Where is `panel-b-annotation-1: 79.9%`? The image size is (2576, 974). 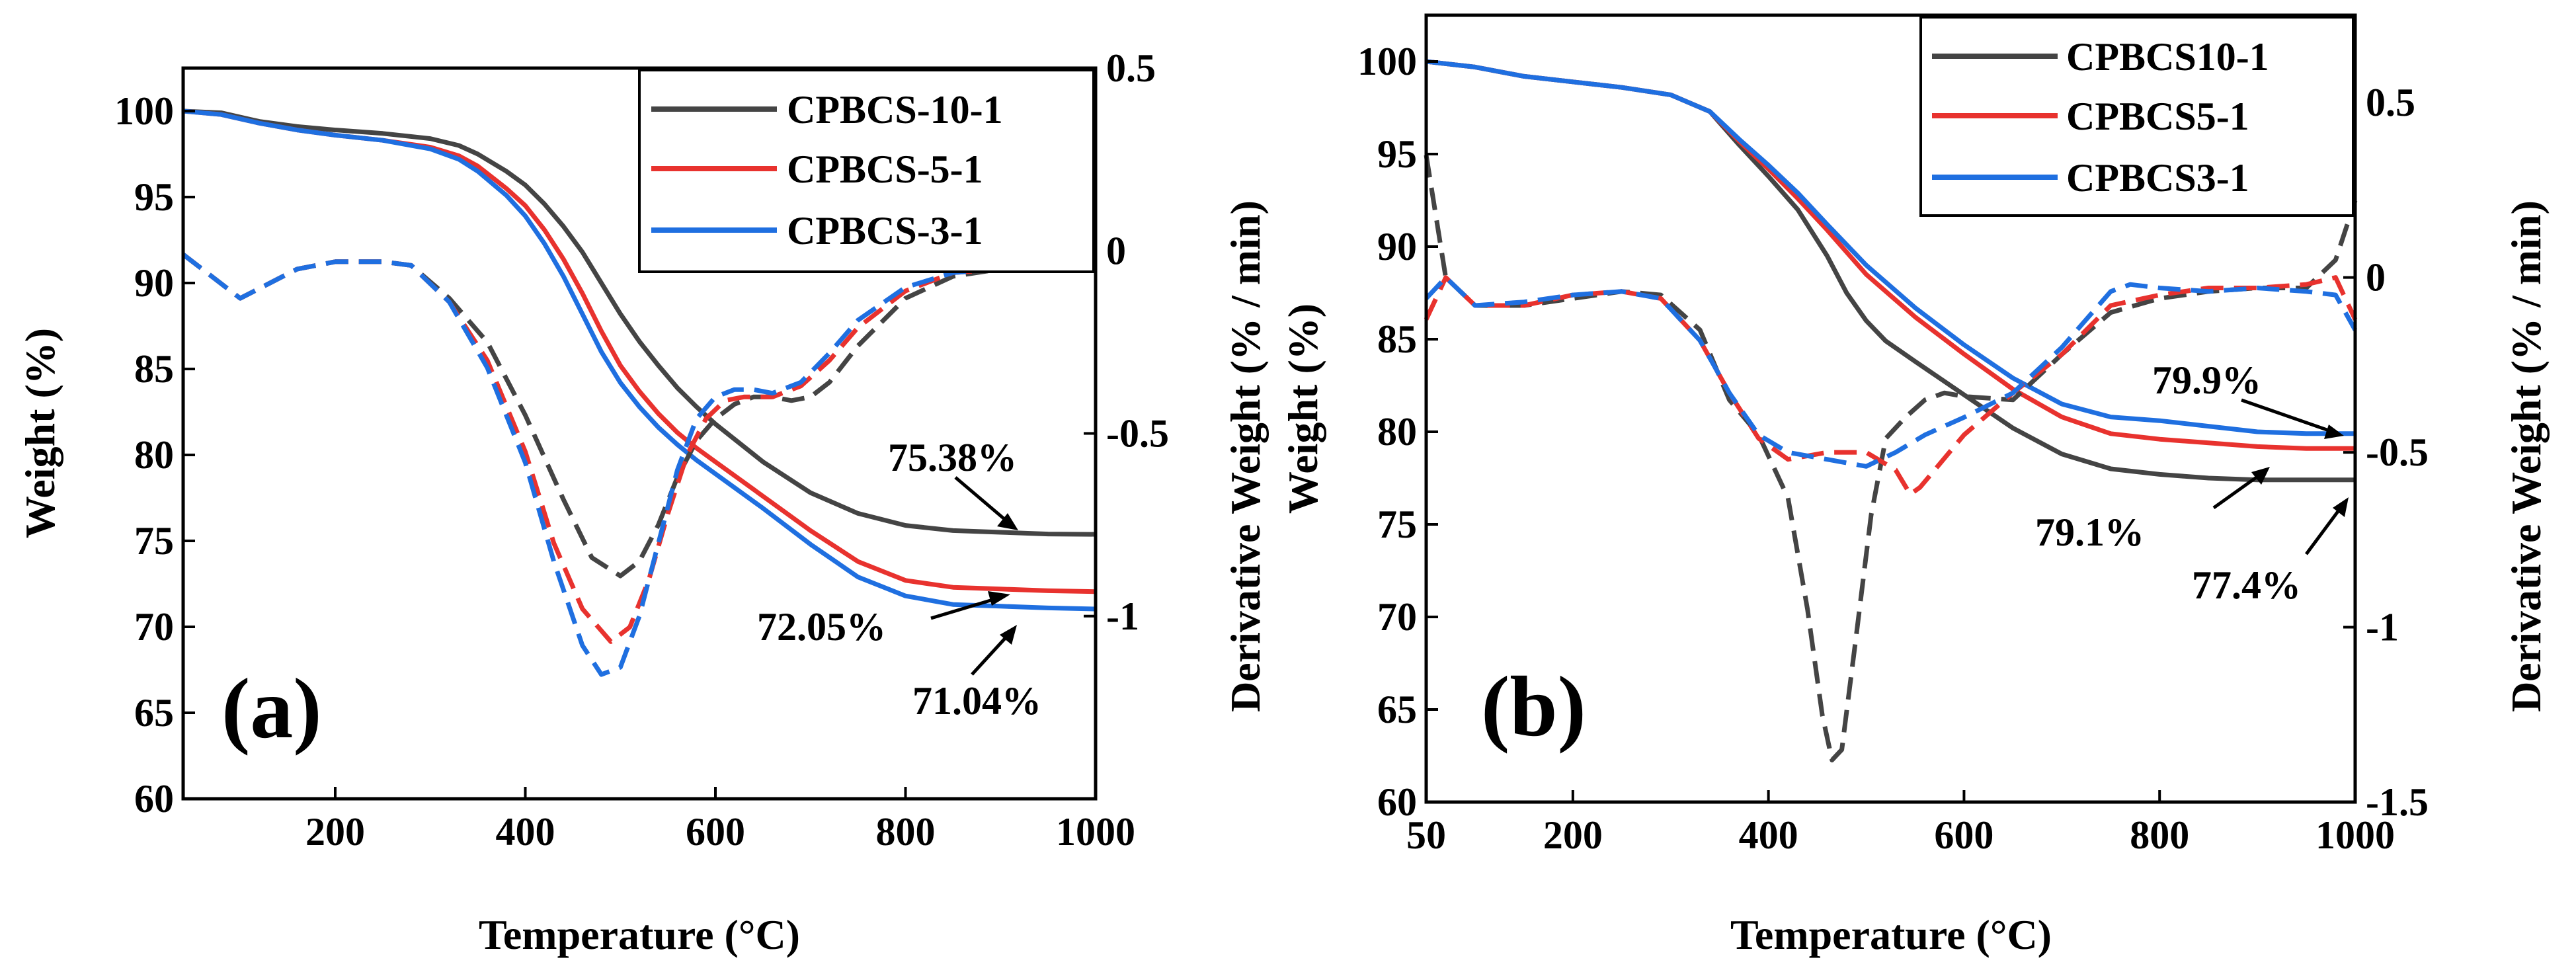 panel-b-annotation-1: 79.9% is located at coordinates (2206, 380).